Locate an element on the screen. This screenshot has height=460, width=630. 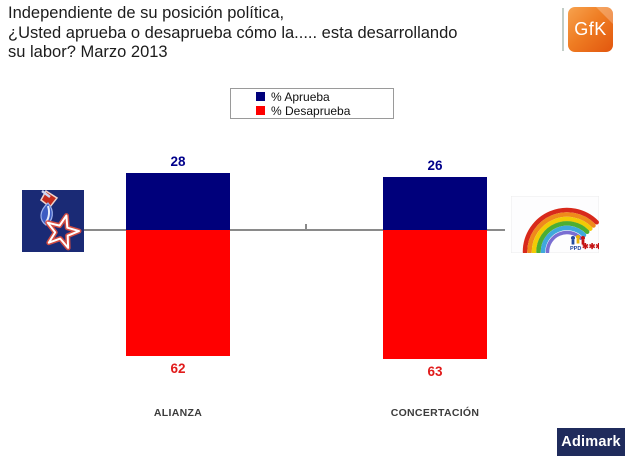
legend-item-aprueba: % Aprueba is located at coordinates (312, 97).